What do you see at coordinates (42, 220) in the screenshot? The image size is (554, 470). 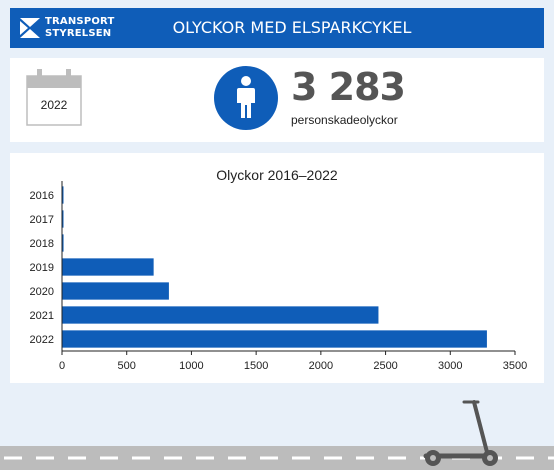 I see `y-tick-label: 2017` at bounding box center [42, 220].